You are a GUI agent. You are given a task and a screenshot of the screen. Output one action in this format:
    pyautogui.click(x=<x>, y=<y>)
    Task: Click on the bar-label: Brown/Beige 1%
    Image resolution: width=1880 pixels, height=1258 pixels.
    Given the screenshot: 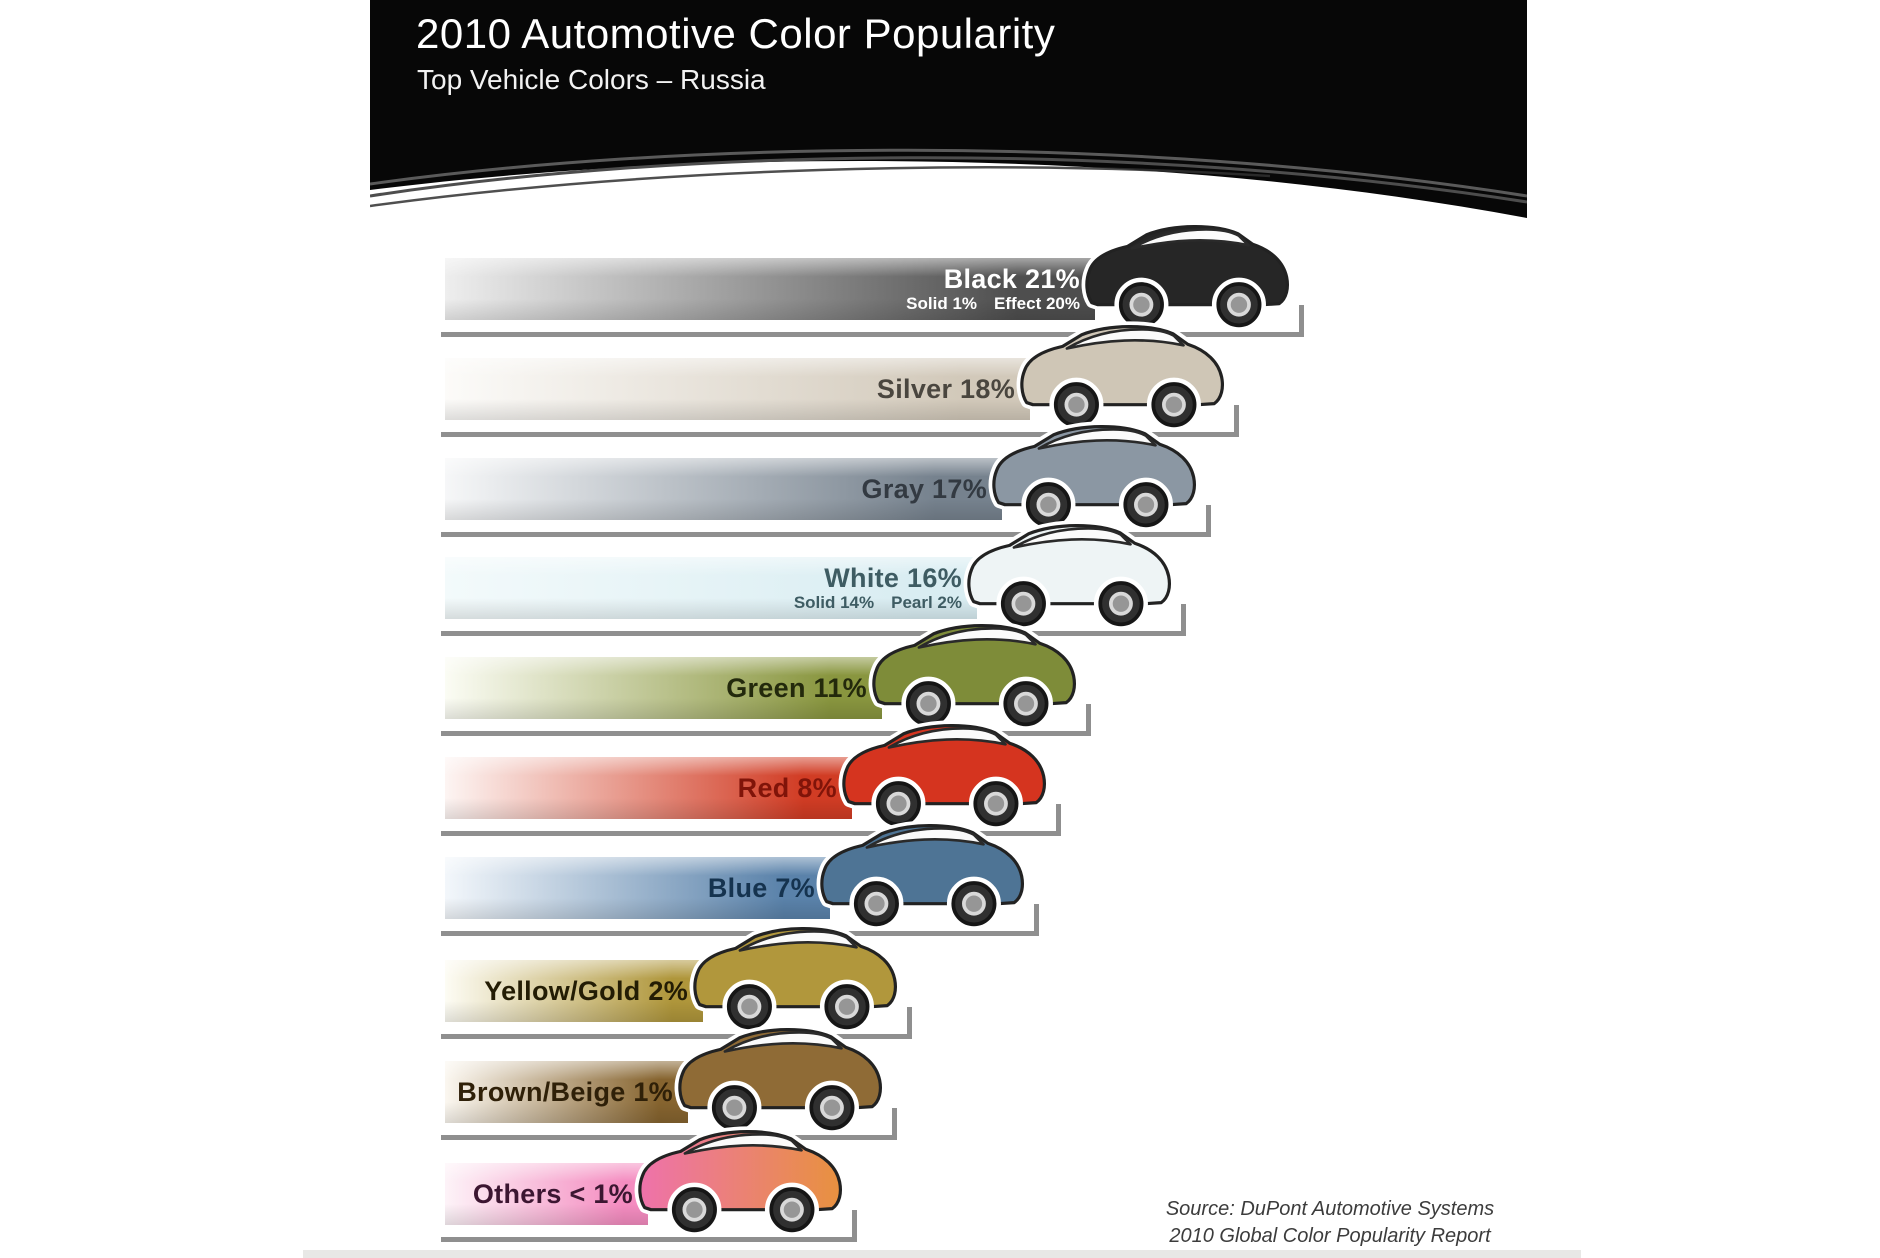 What is the action you would take?
    pyautogui.click(x=565, y=1092)
    